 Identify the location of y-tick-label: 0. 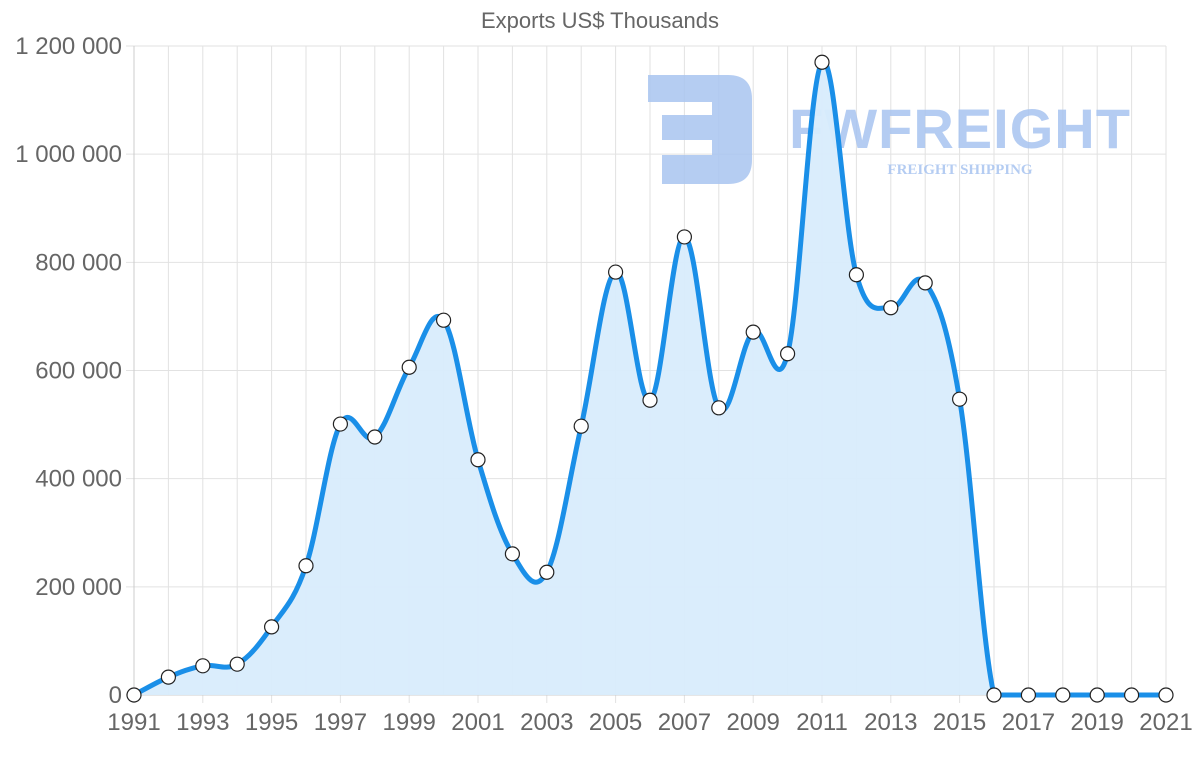
(115, 695).